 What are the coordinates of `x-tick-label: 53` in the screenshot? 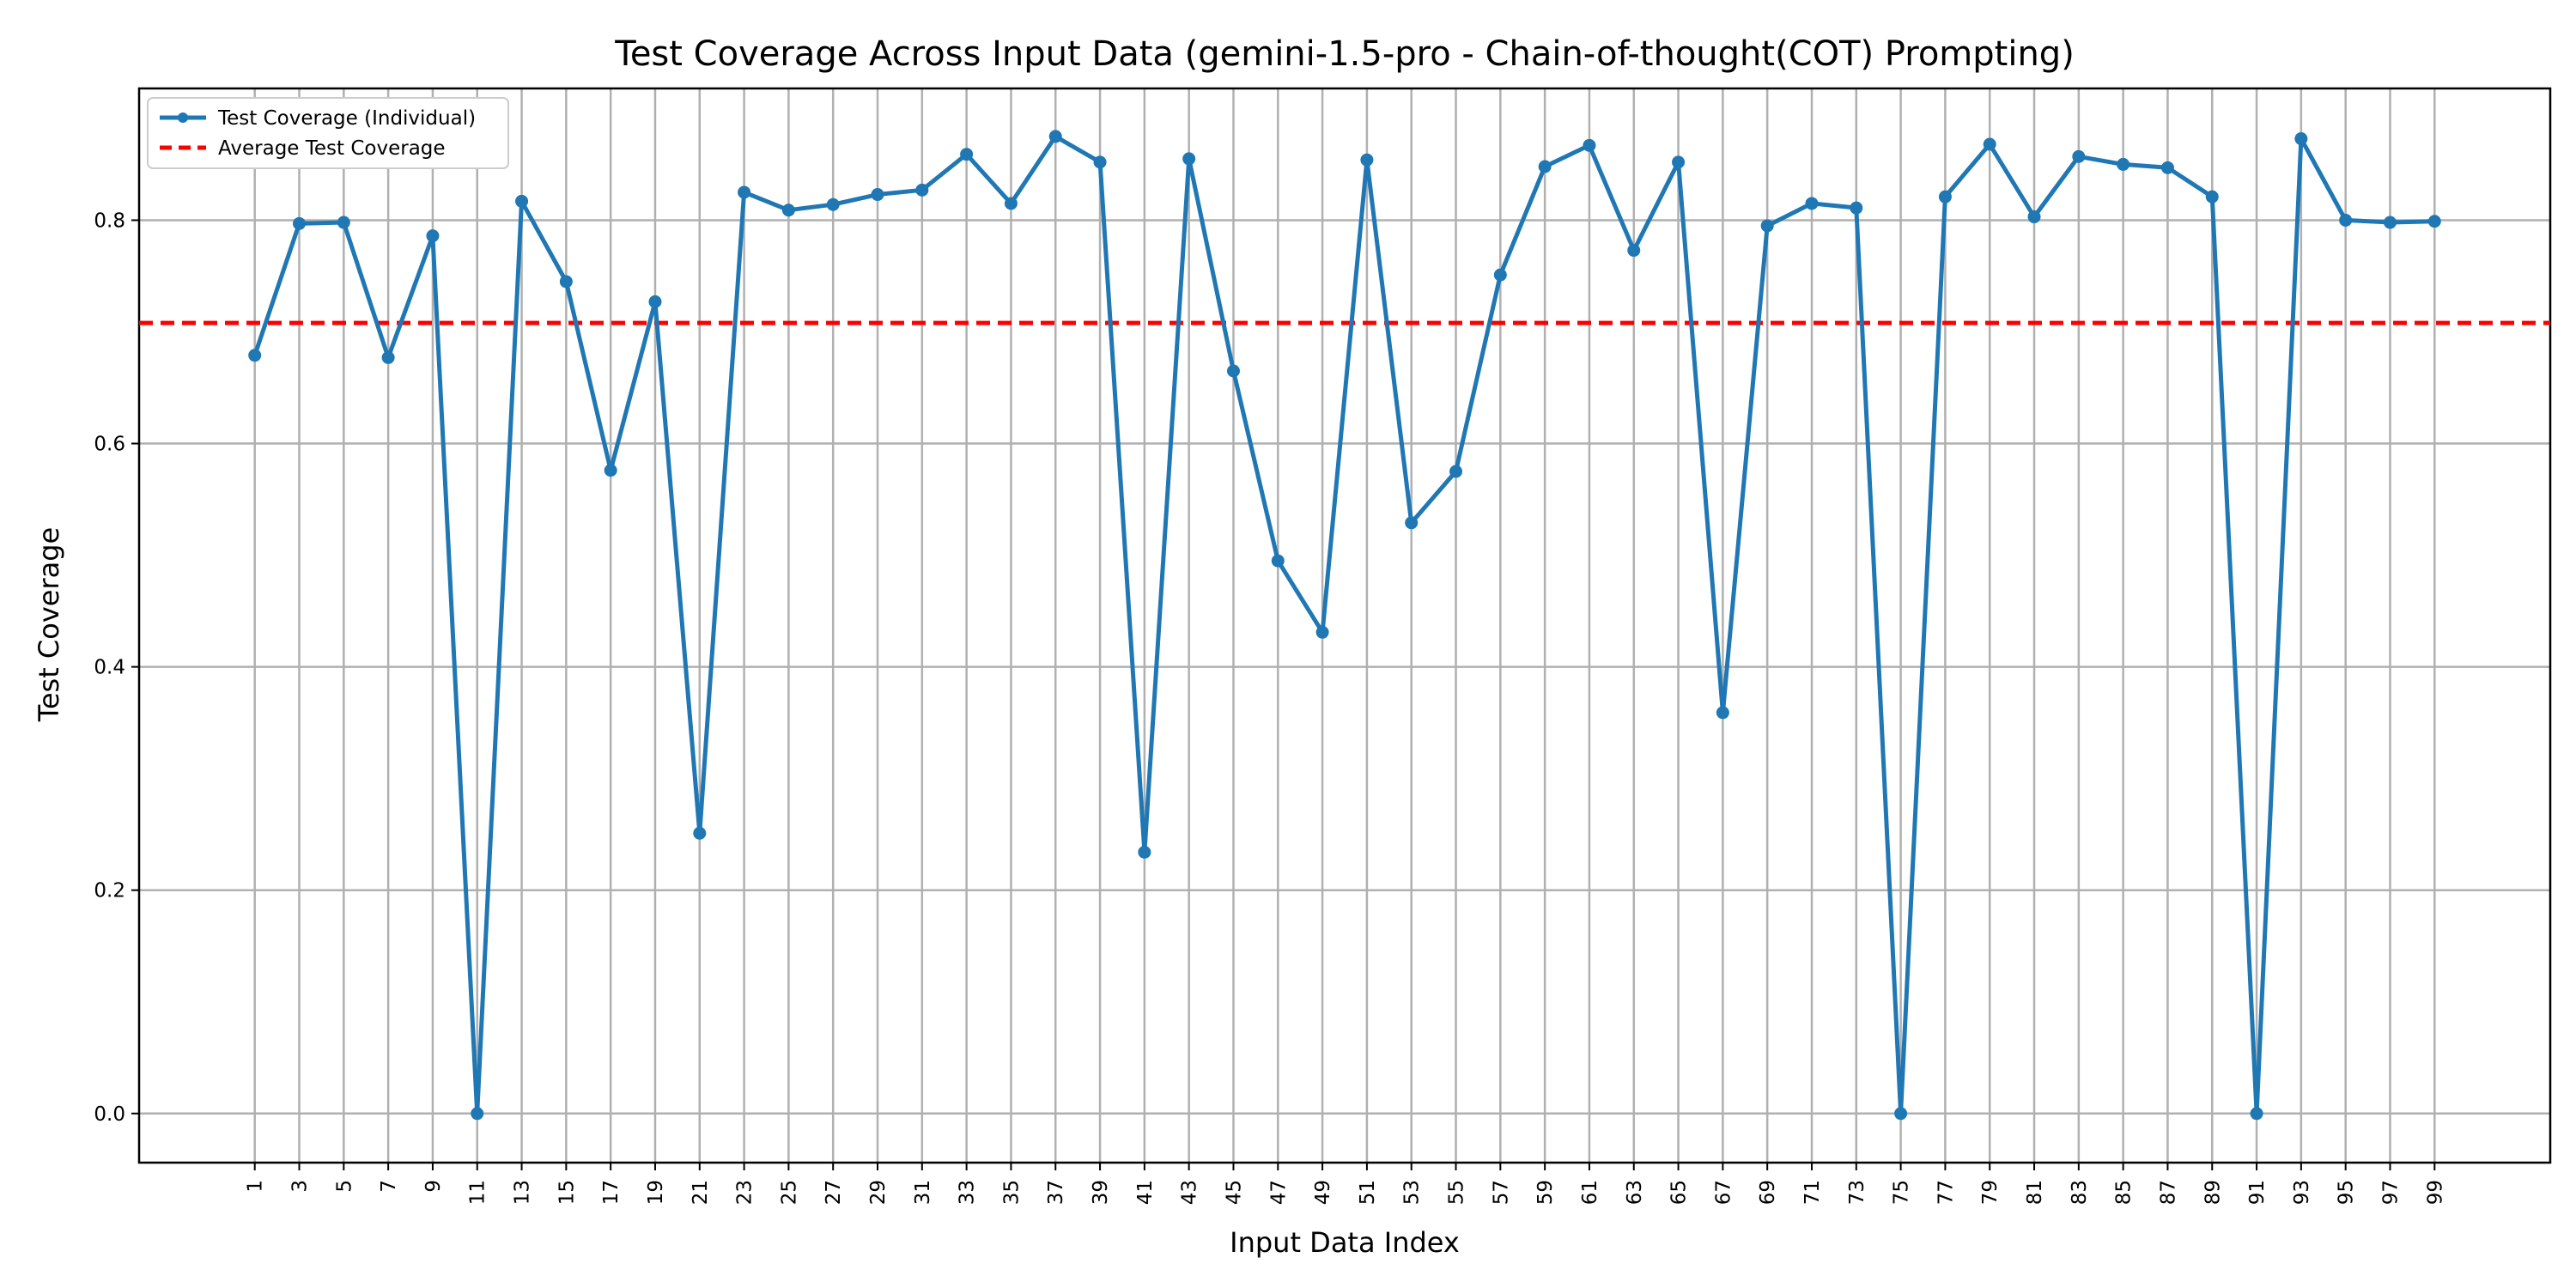 It's located at (1412, 1192).